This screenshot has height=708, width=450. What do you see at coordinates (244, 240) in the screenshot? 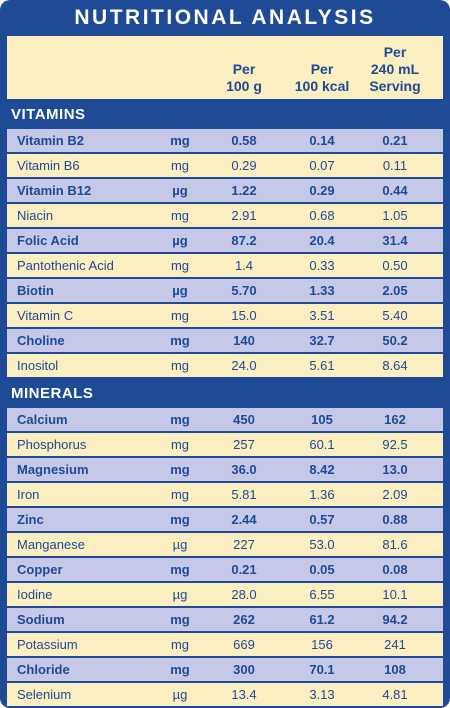
I see `value-per-100g: 87.2` at bounding box center [244, 240].